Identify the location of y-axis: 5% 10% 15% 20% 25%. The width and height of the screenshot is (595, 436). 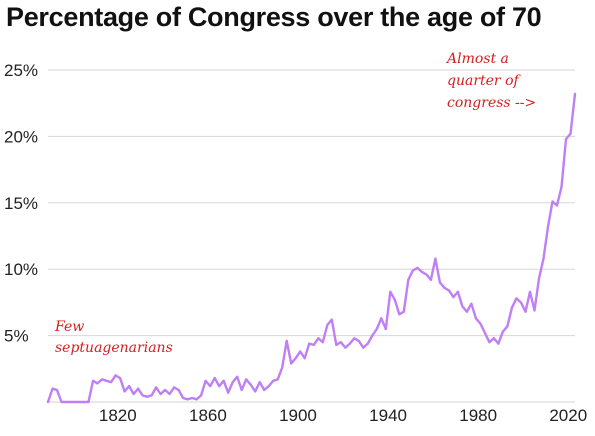
(21, 203).